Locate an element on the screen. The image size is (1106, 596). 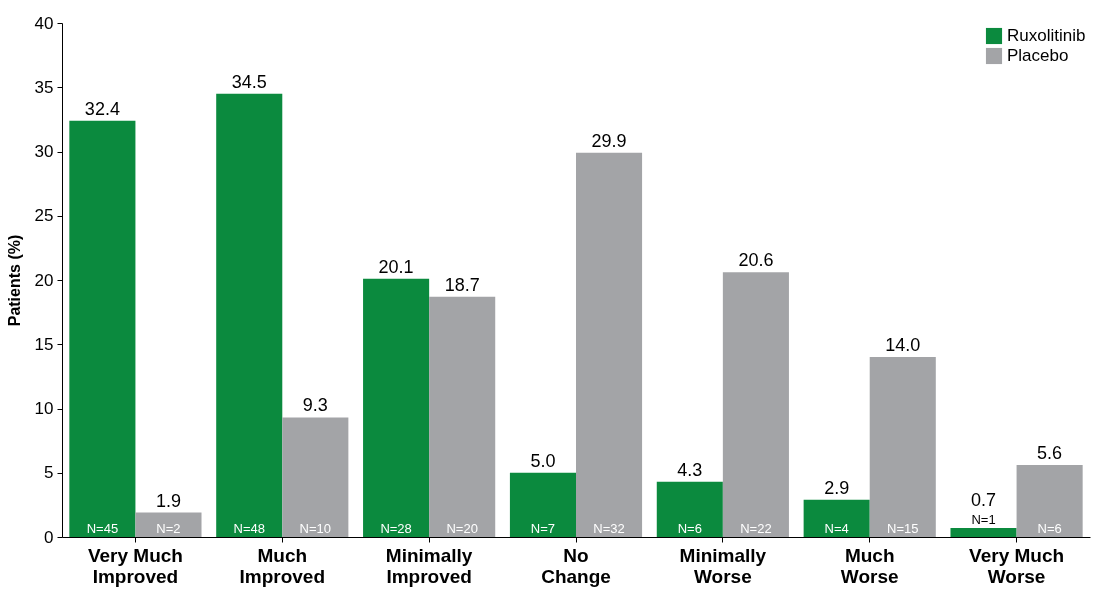
data-label: 29.9 is located at coordinates (609, 140).